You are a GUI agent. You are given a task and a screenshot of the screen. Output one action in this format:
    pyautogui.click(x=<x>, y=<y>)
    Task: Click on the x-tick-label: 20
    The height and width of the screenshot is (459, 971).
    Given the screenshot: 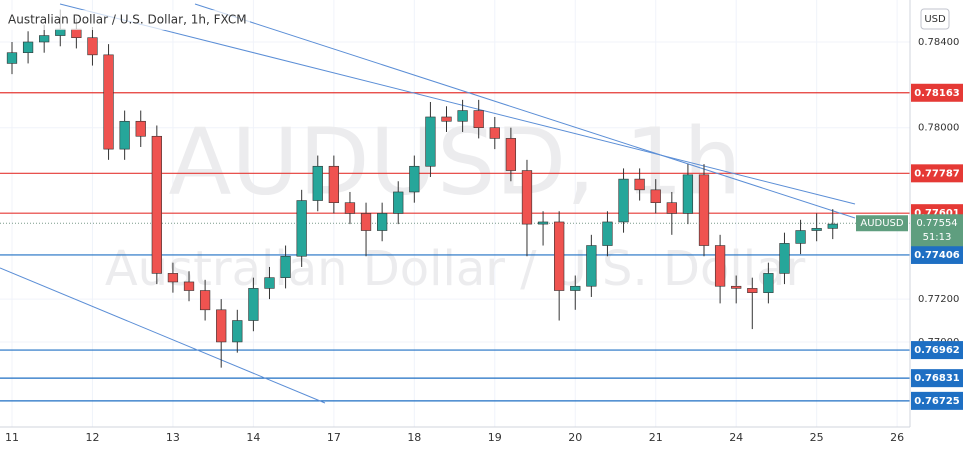 What is the action you would take?
    pyautogui.click(x=575, y=437)
    